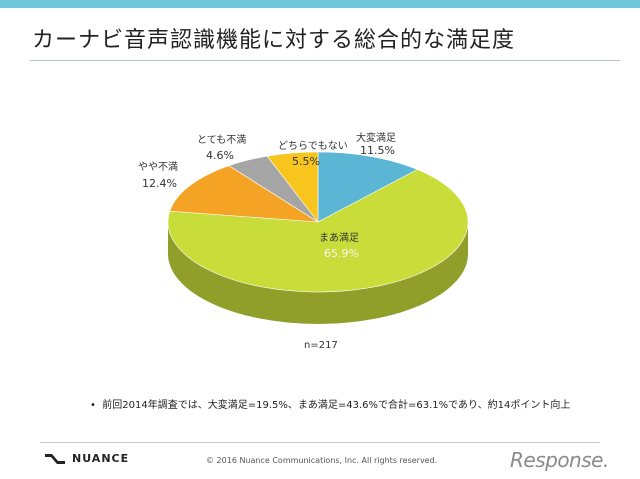 The height and width of the screenshot is (479, 640). What do you see at coordinates (321, 345) in the screenshot?
I see `sample-size: n=217` at bounding box center [321, 345].